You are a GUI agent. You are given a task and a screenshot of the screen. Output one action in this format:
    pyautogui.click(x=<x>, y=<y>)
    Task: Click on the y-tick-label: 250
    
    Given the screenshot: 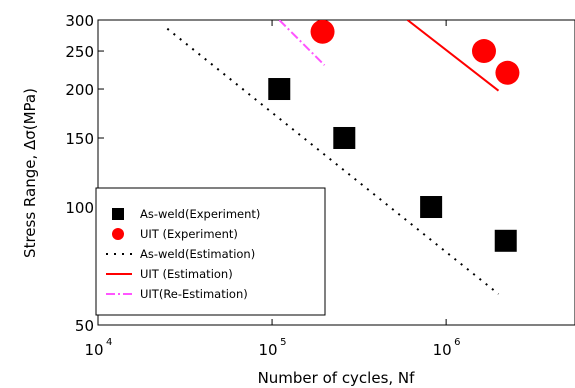 What is the action you would take?
    pyautogui.click(x=79, y=52)
    